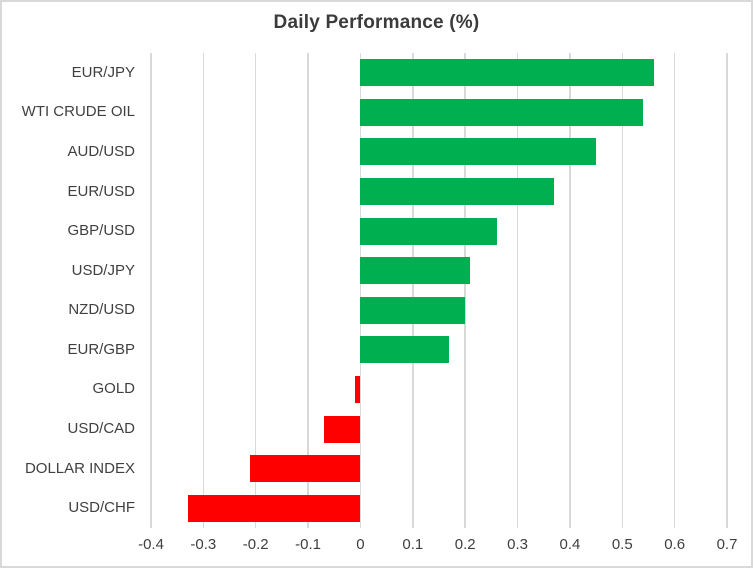 The height and width of the screenshot is (568, 753). I want to click on category-label: NZD/USD, so click(101, 310).